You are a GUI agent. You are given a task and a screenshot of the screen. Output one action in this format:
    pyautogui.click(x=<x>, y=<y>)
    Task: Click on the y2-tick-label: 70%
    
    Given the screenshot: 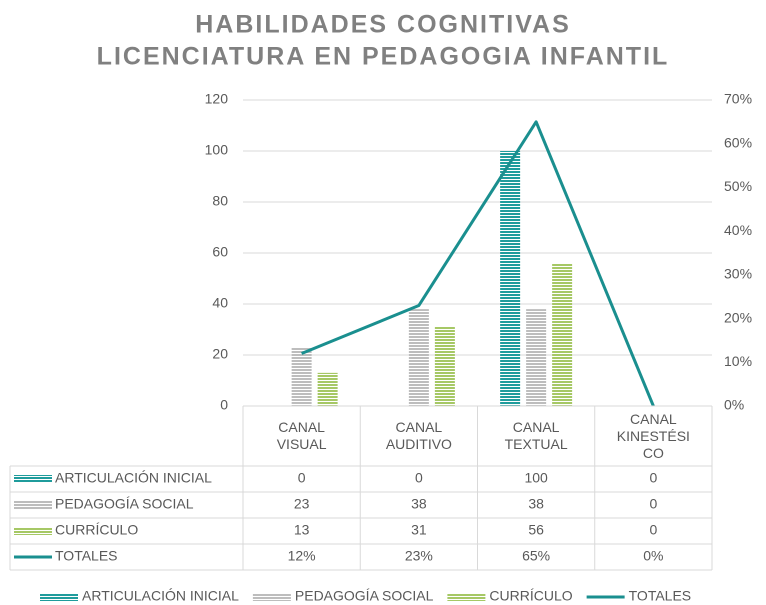 What is the action you would take?
    pyautogui.click(x=738, y=99)
    